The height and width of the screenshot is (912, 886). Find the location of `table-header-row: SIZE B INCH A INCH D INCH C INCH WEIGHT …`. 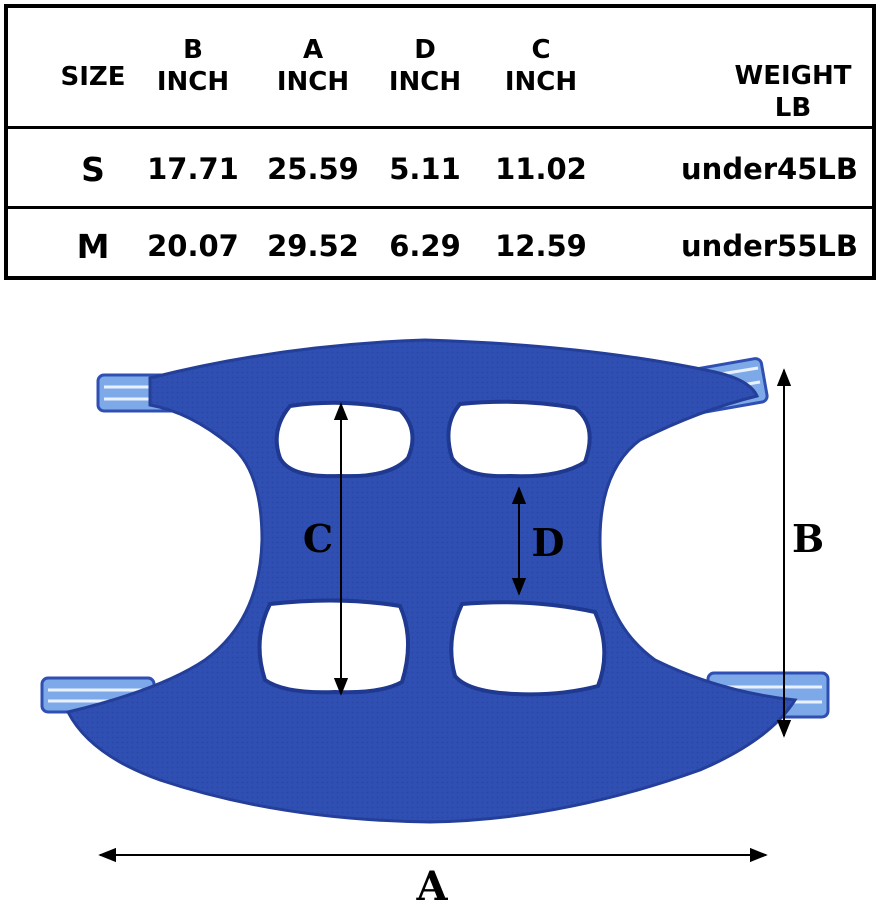

table-header-row: SIZE B INCH A INCH D INCH C INCH WEIGHT … is located at coordinates (440, 66).